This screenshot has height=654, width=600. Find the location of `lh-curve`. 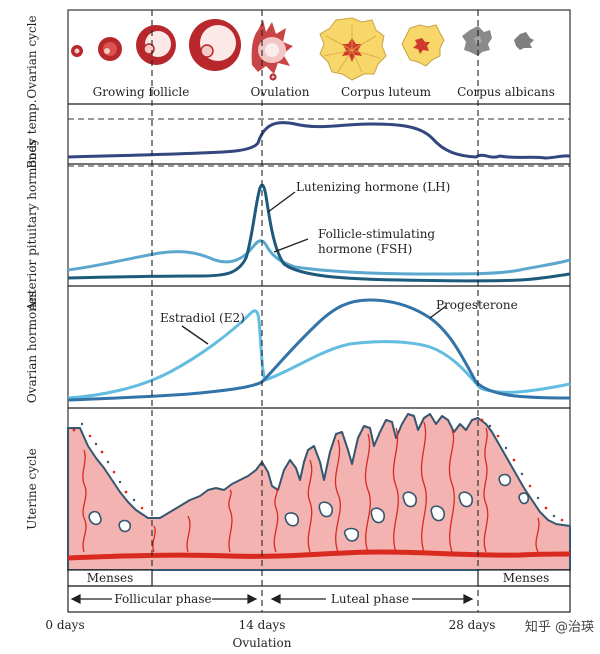

lh-curve is located at coordinates (319, 233).